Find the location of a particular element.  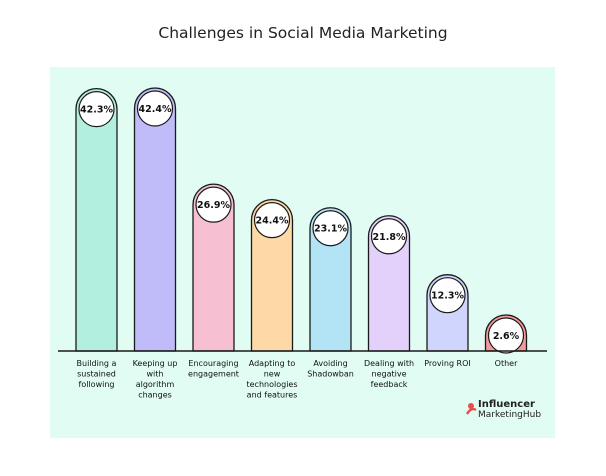

data-label: 42.4% is located at coordinates (155, 109).